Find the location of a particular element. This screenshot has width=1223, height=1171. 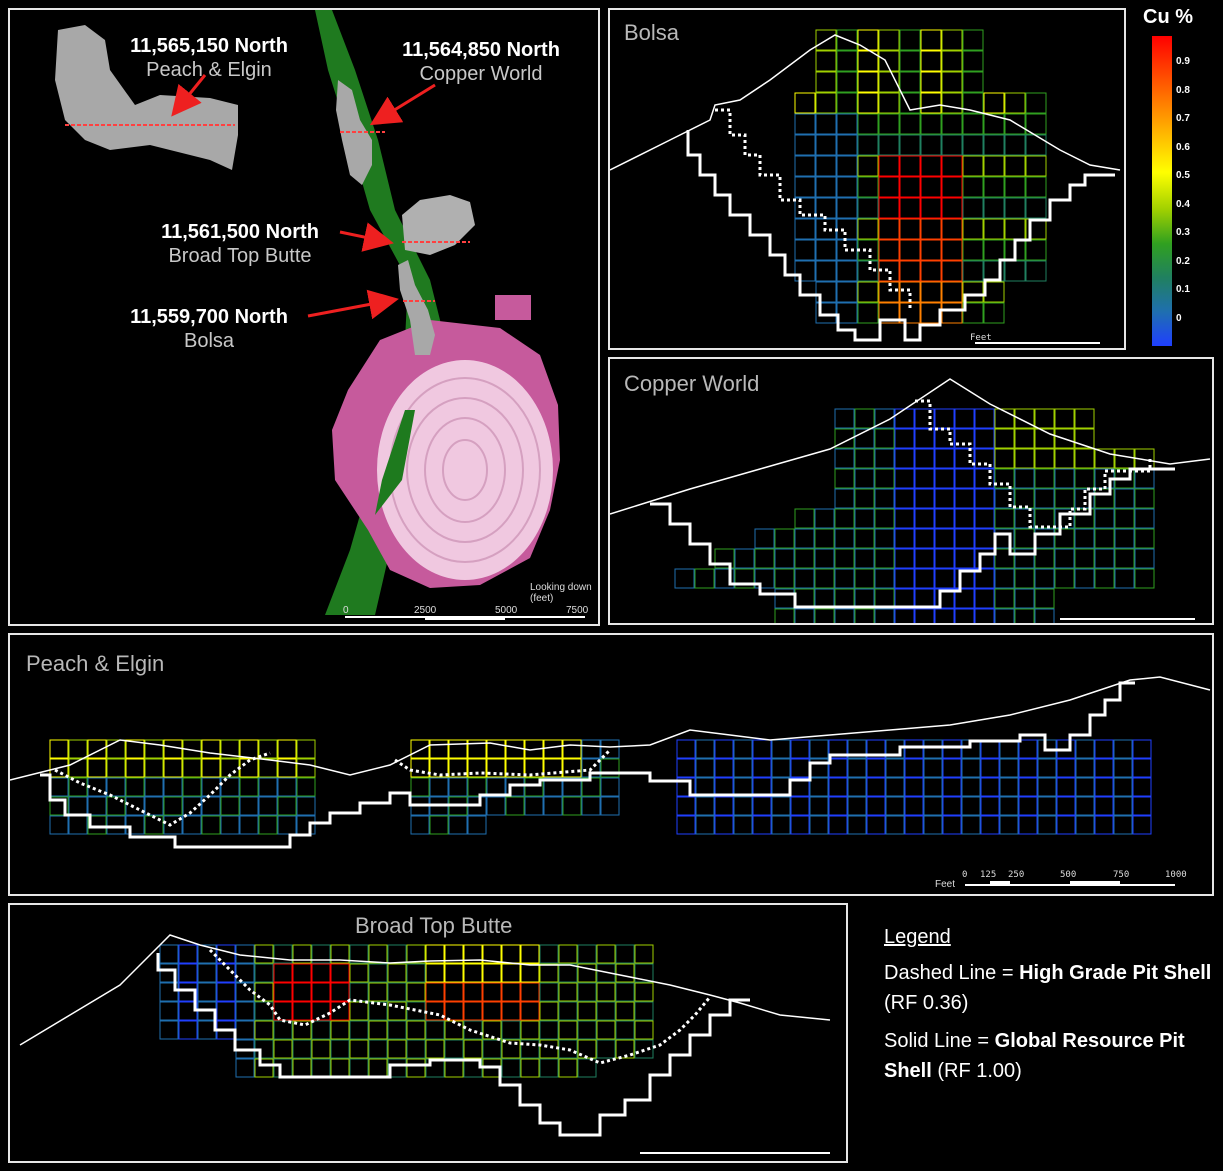

svg-text: 1000 is located at coordinates (1176, 875).